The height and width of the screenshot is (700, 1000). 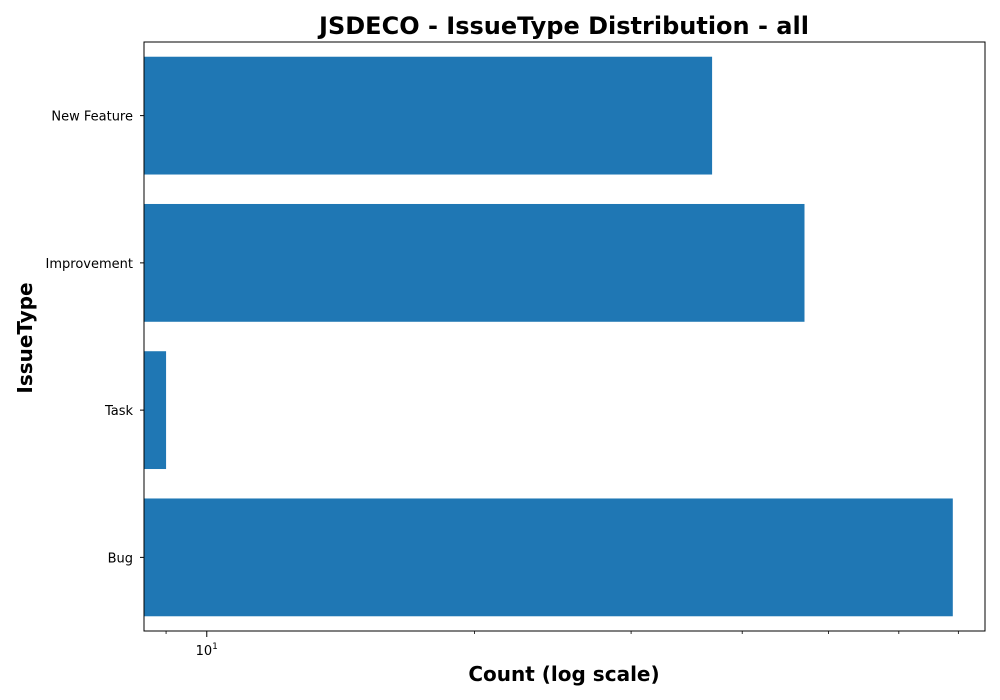 I want to click on bar-improvement, so click(x=474, y=262).